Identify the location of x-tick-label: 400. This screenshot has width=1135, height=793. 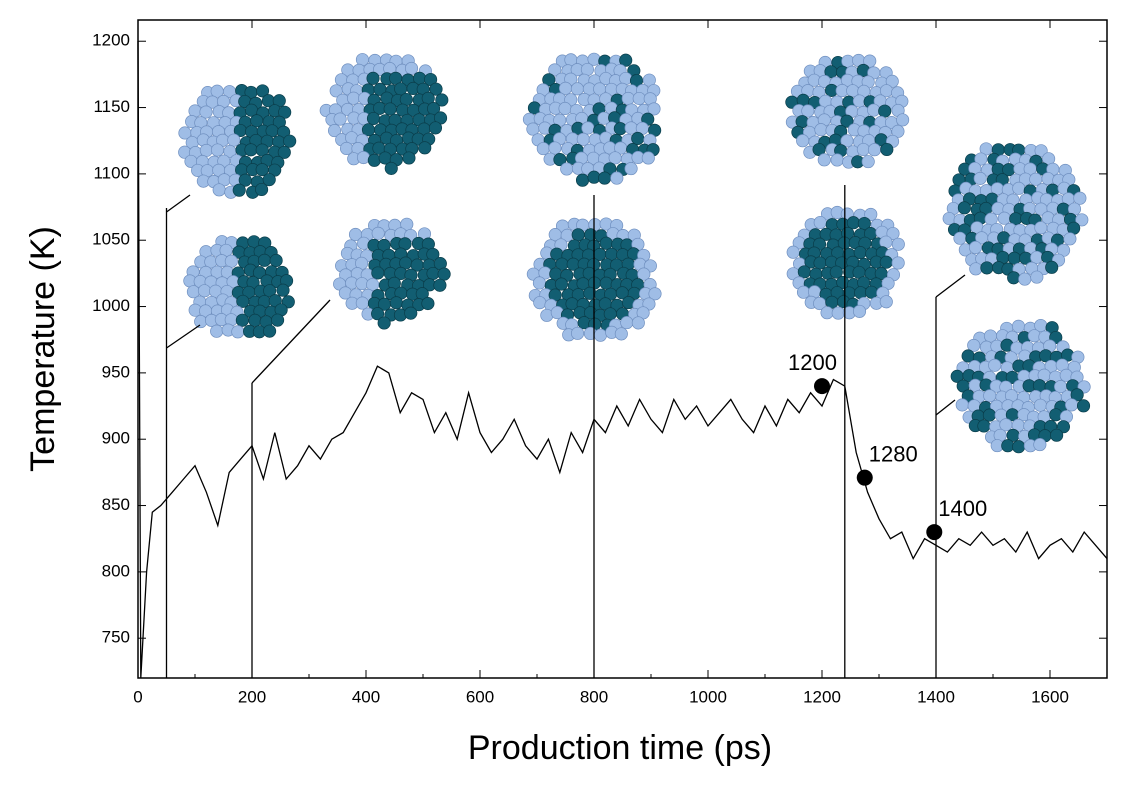
(366, 696).